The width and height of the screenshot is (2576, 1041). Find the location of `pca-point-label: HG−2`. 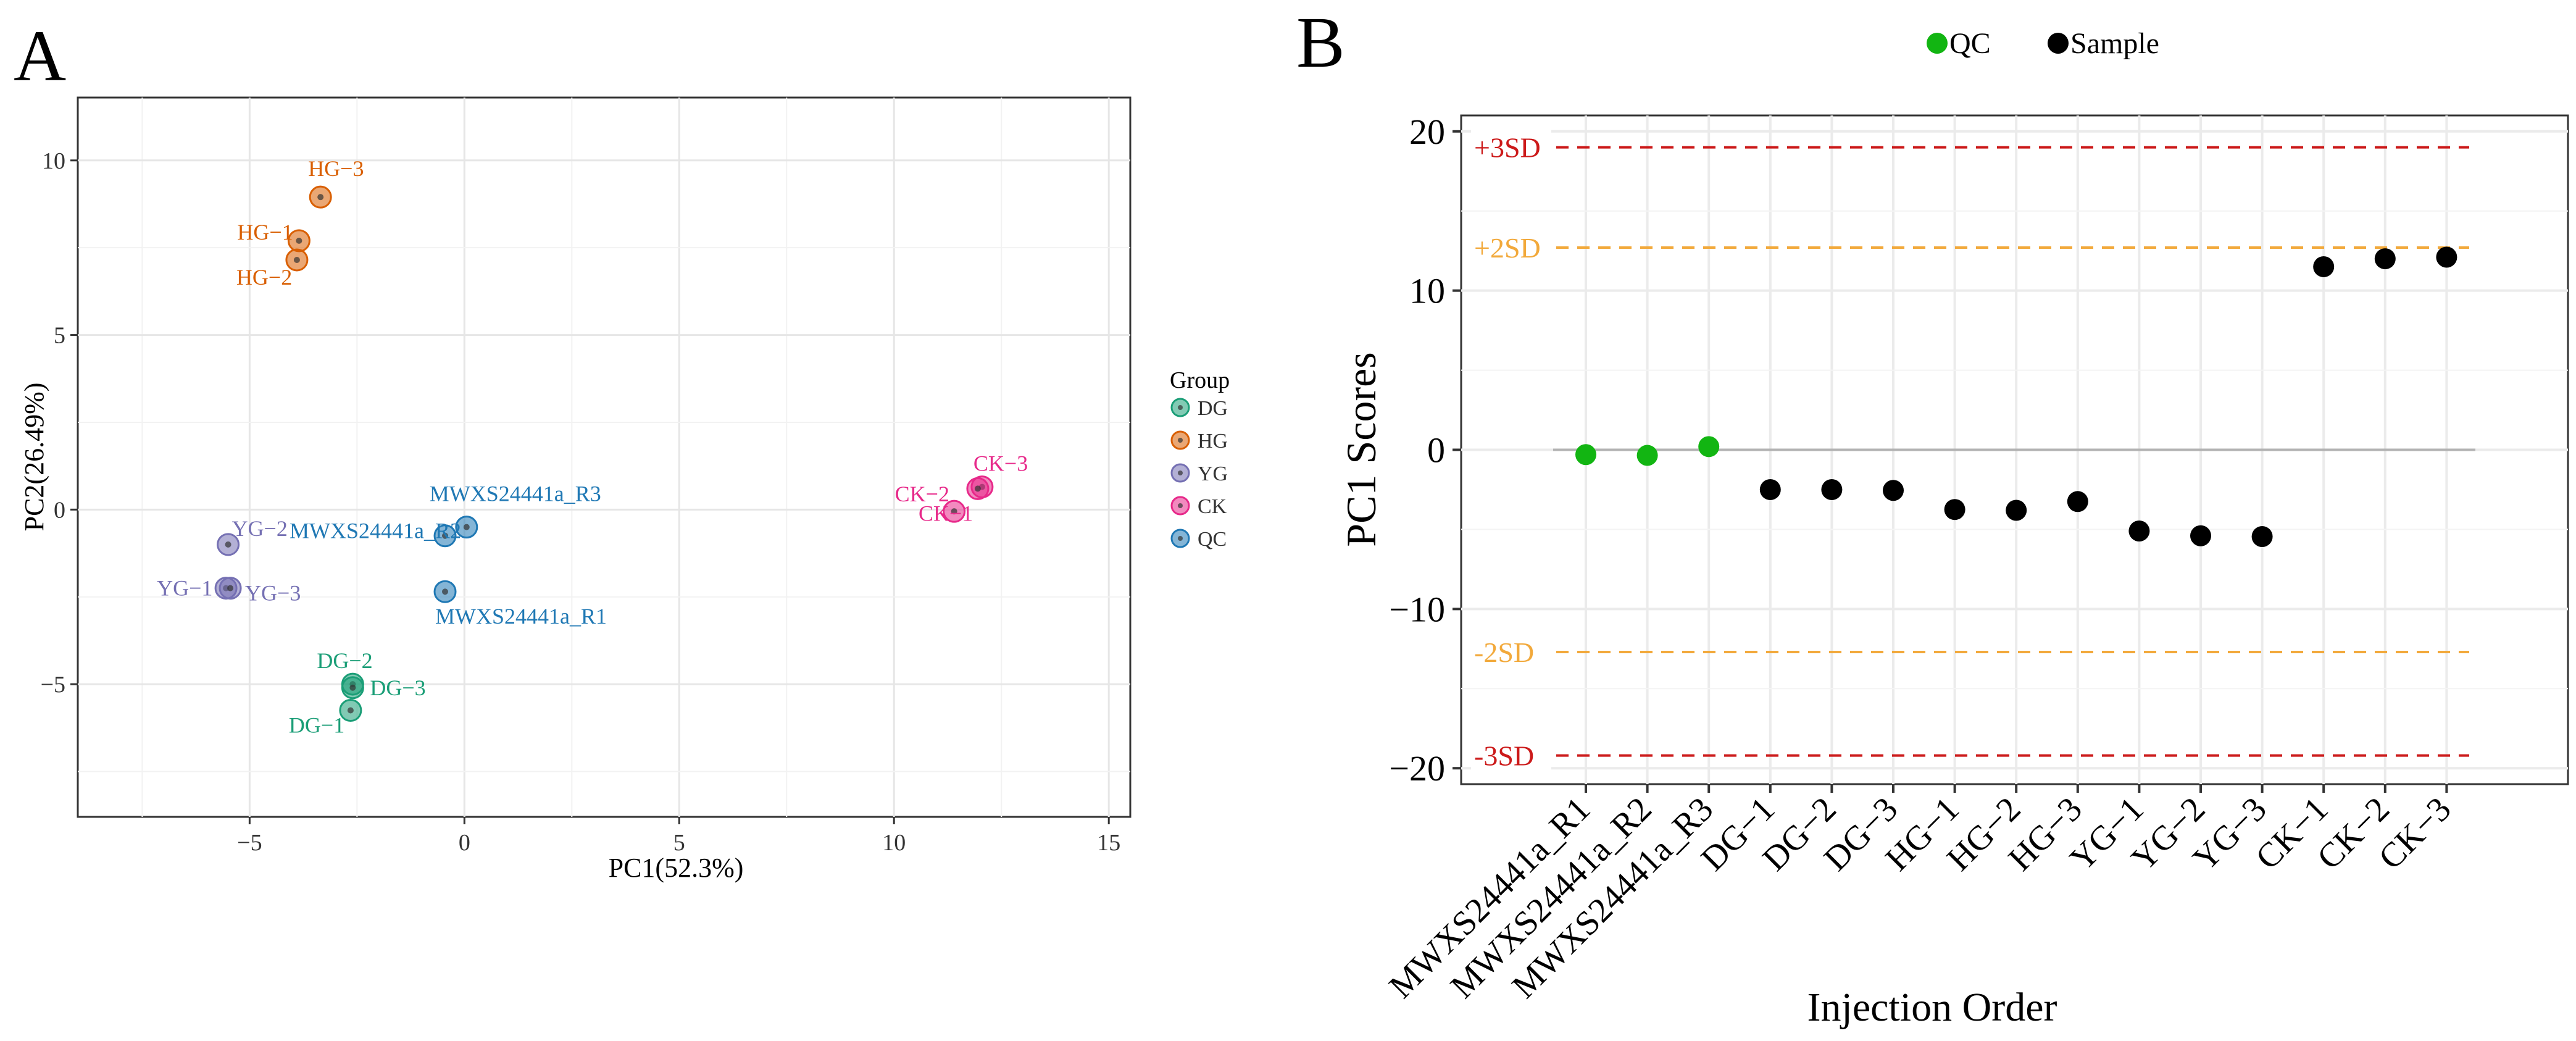

pca-point-label: HG−2 is located at coordinates (264, 277).